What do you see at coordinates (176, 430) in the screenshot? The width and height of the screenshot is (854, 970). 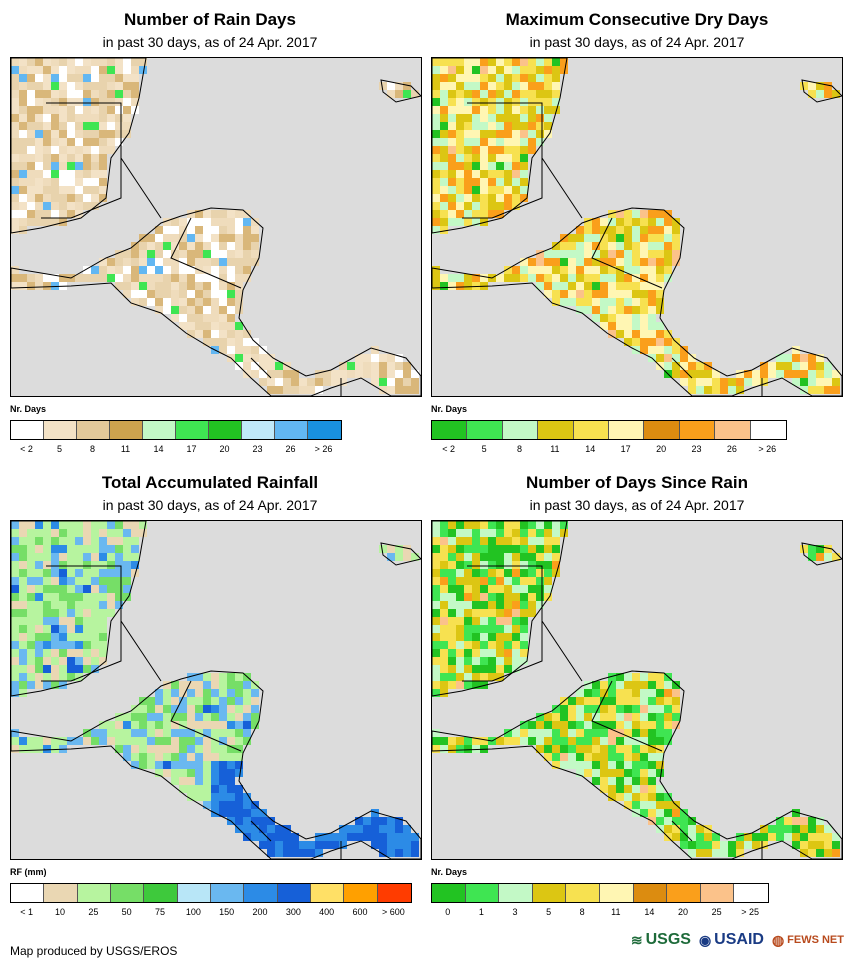 I see `legend-bar` at bounding box center [176, 430].